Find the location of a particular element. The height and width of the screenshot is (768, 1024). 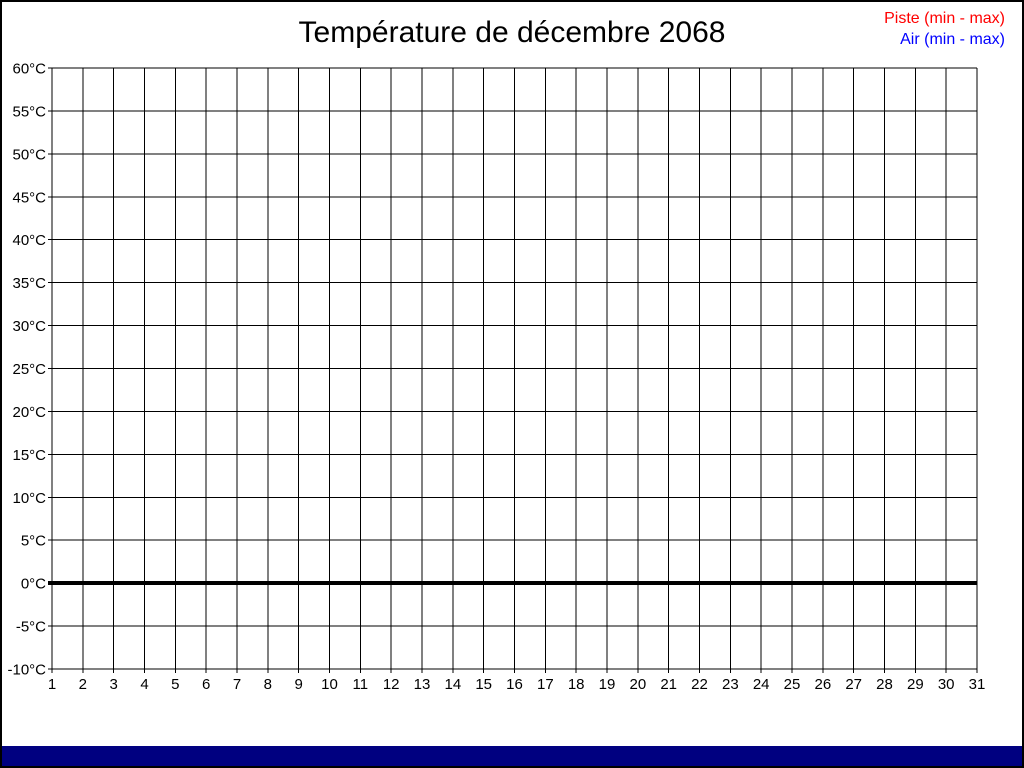

x-tick-label: 11 is located at coordinates (361, 684).